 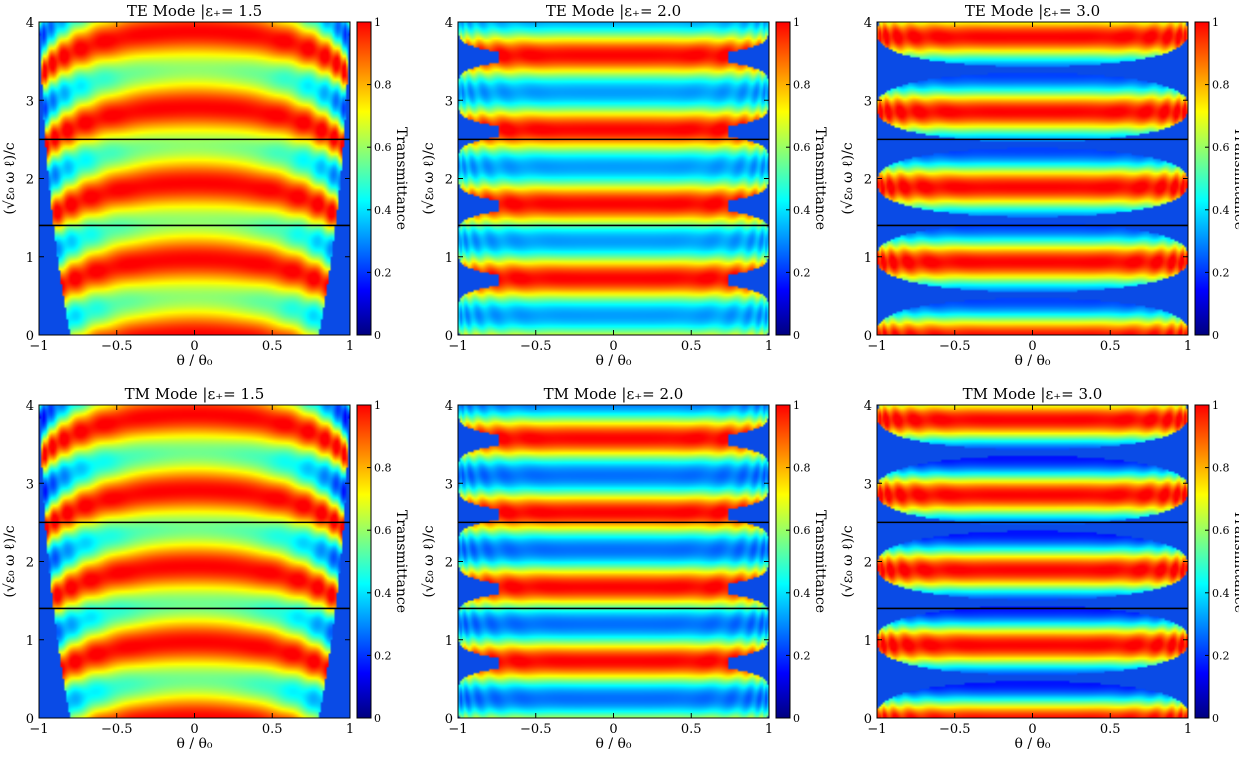 I want to click on chart-title: TE Mode |ε₊= 2.0, so click(x=613, y=11).